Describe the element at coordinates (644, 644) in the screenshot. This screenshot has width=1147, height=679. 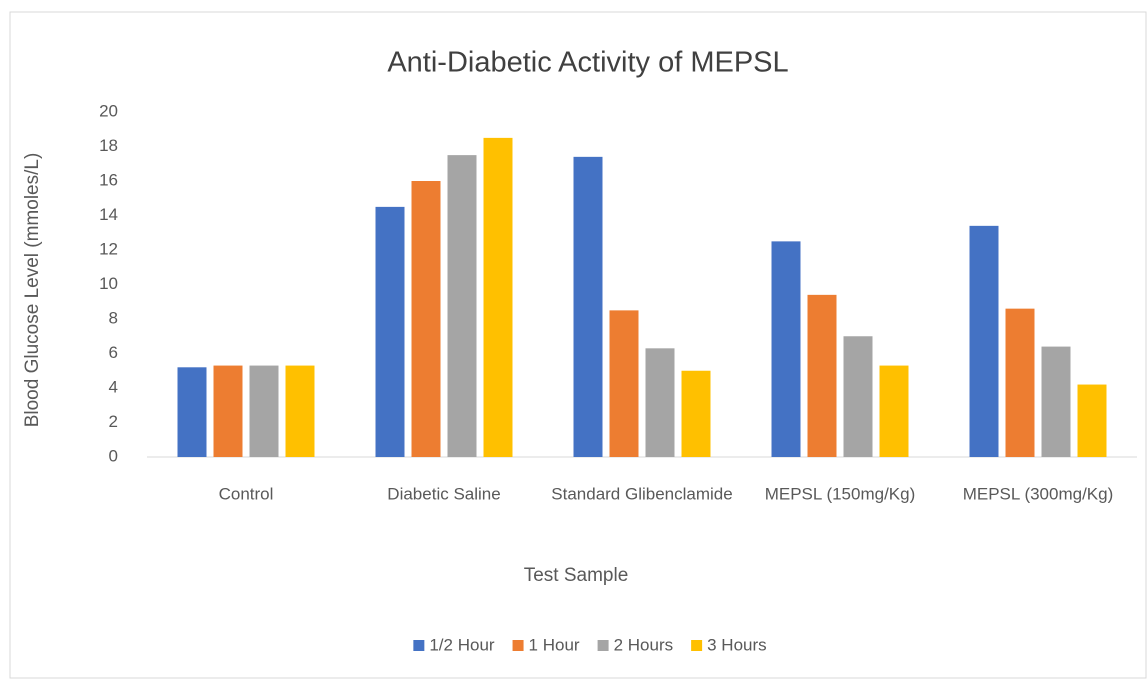
I see `legend-label: 2 Hours` at that location.